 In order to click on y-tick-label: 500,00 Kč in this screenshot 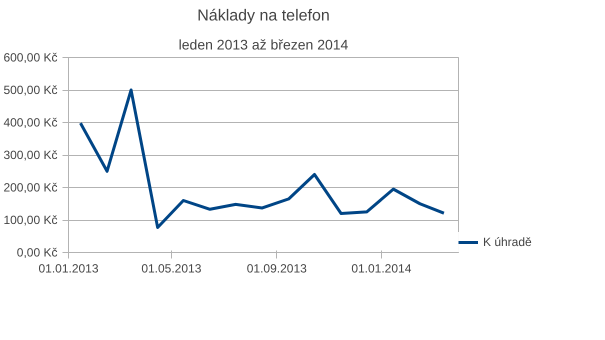, I will do `click(30, 90)`.